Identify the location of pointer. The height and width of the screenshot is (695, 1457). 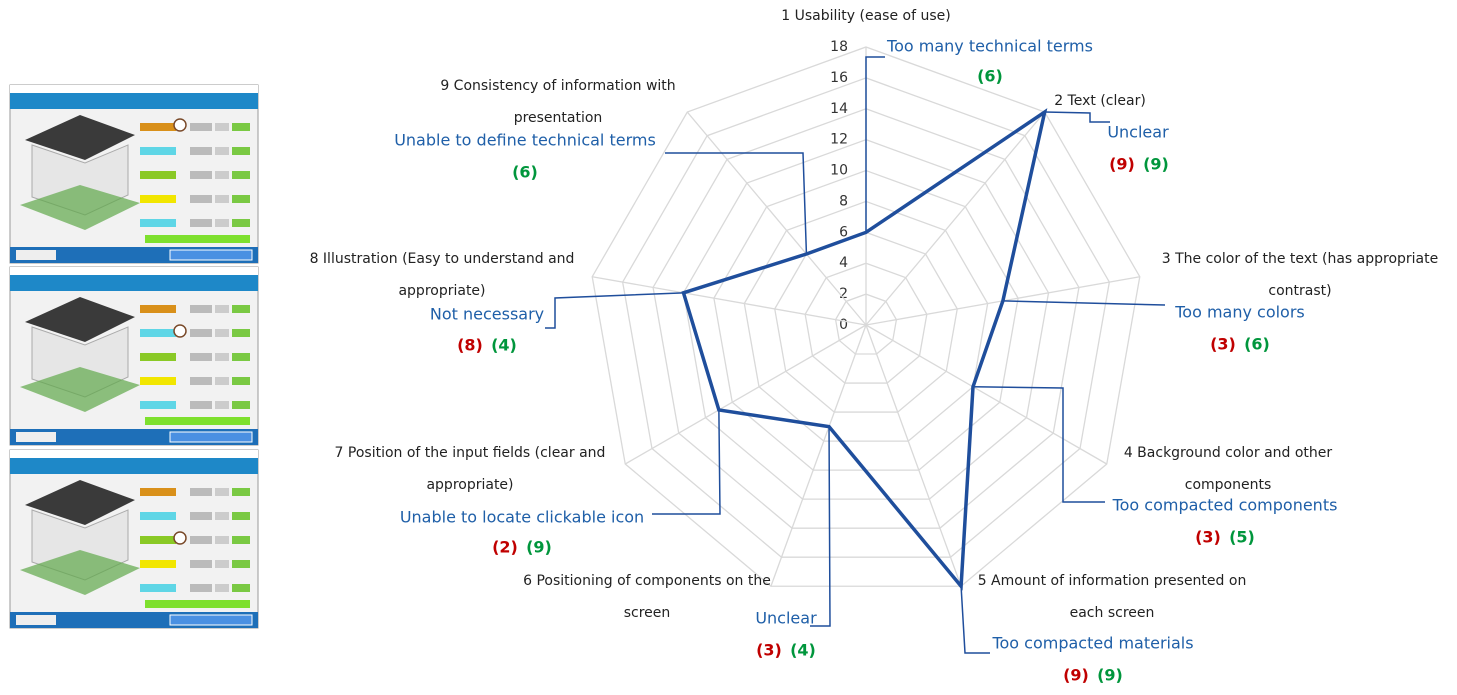
(180, 125).